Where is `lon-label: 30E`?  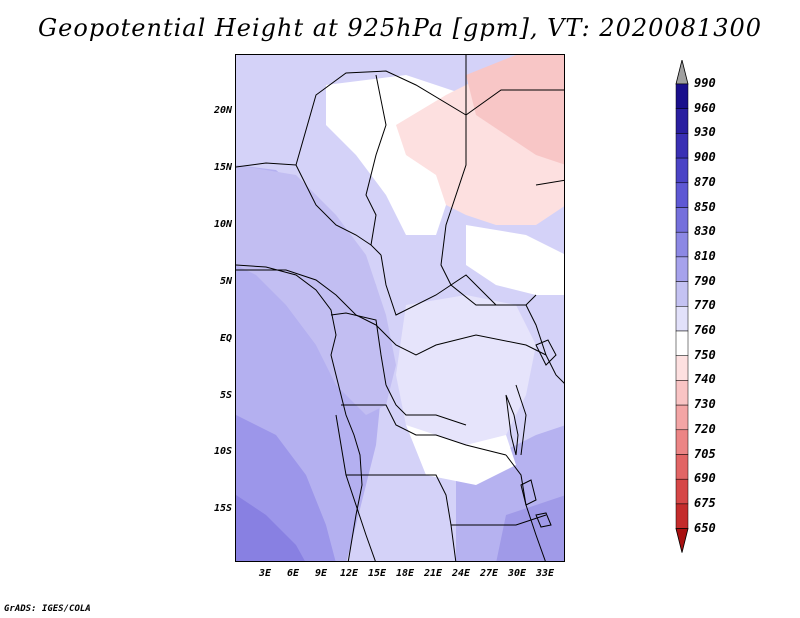 lon-label: 30E is located at coordinates (517, 573).